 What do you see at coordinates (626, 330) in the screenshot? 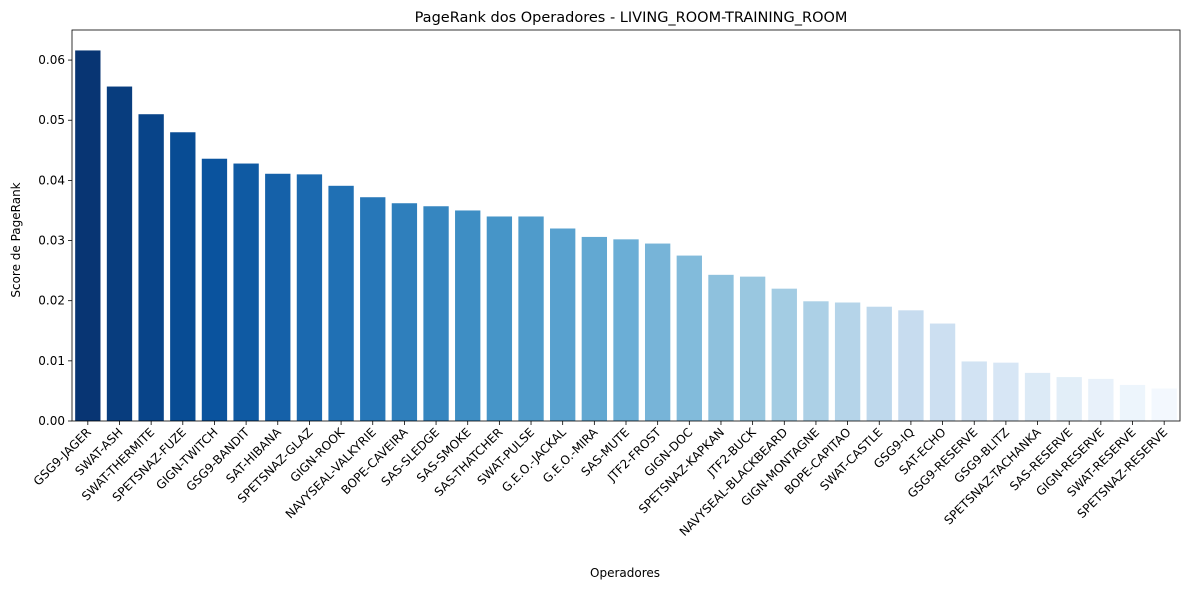
I see `bar-sas-mute` at bounding box center [626, 330].